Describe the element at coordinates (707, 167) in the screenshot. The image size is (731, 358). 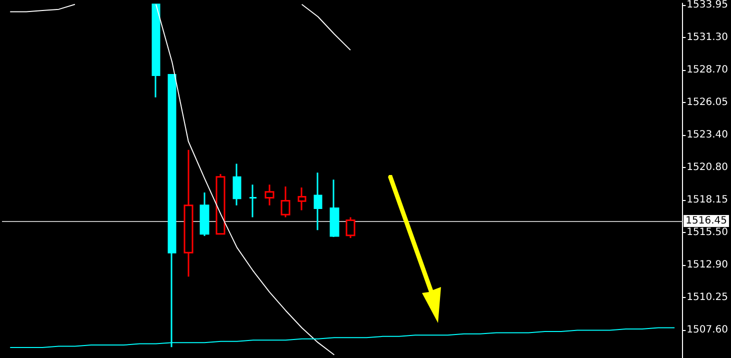
I see `y-tick-label: 1520.80` at that location.